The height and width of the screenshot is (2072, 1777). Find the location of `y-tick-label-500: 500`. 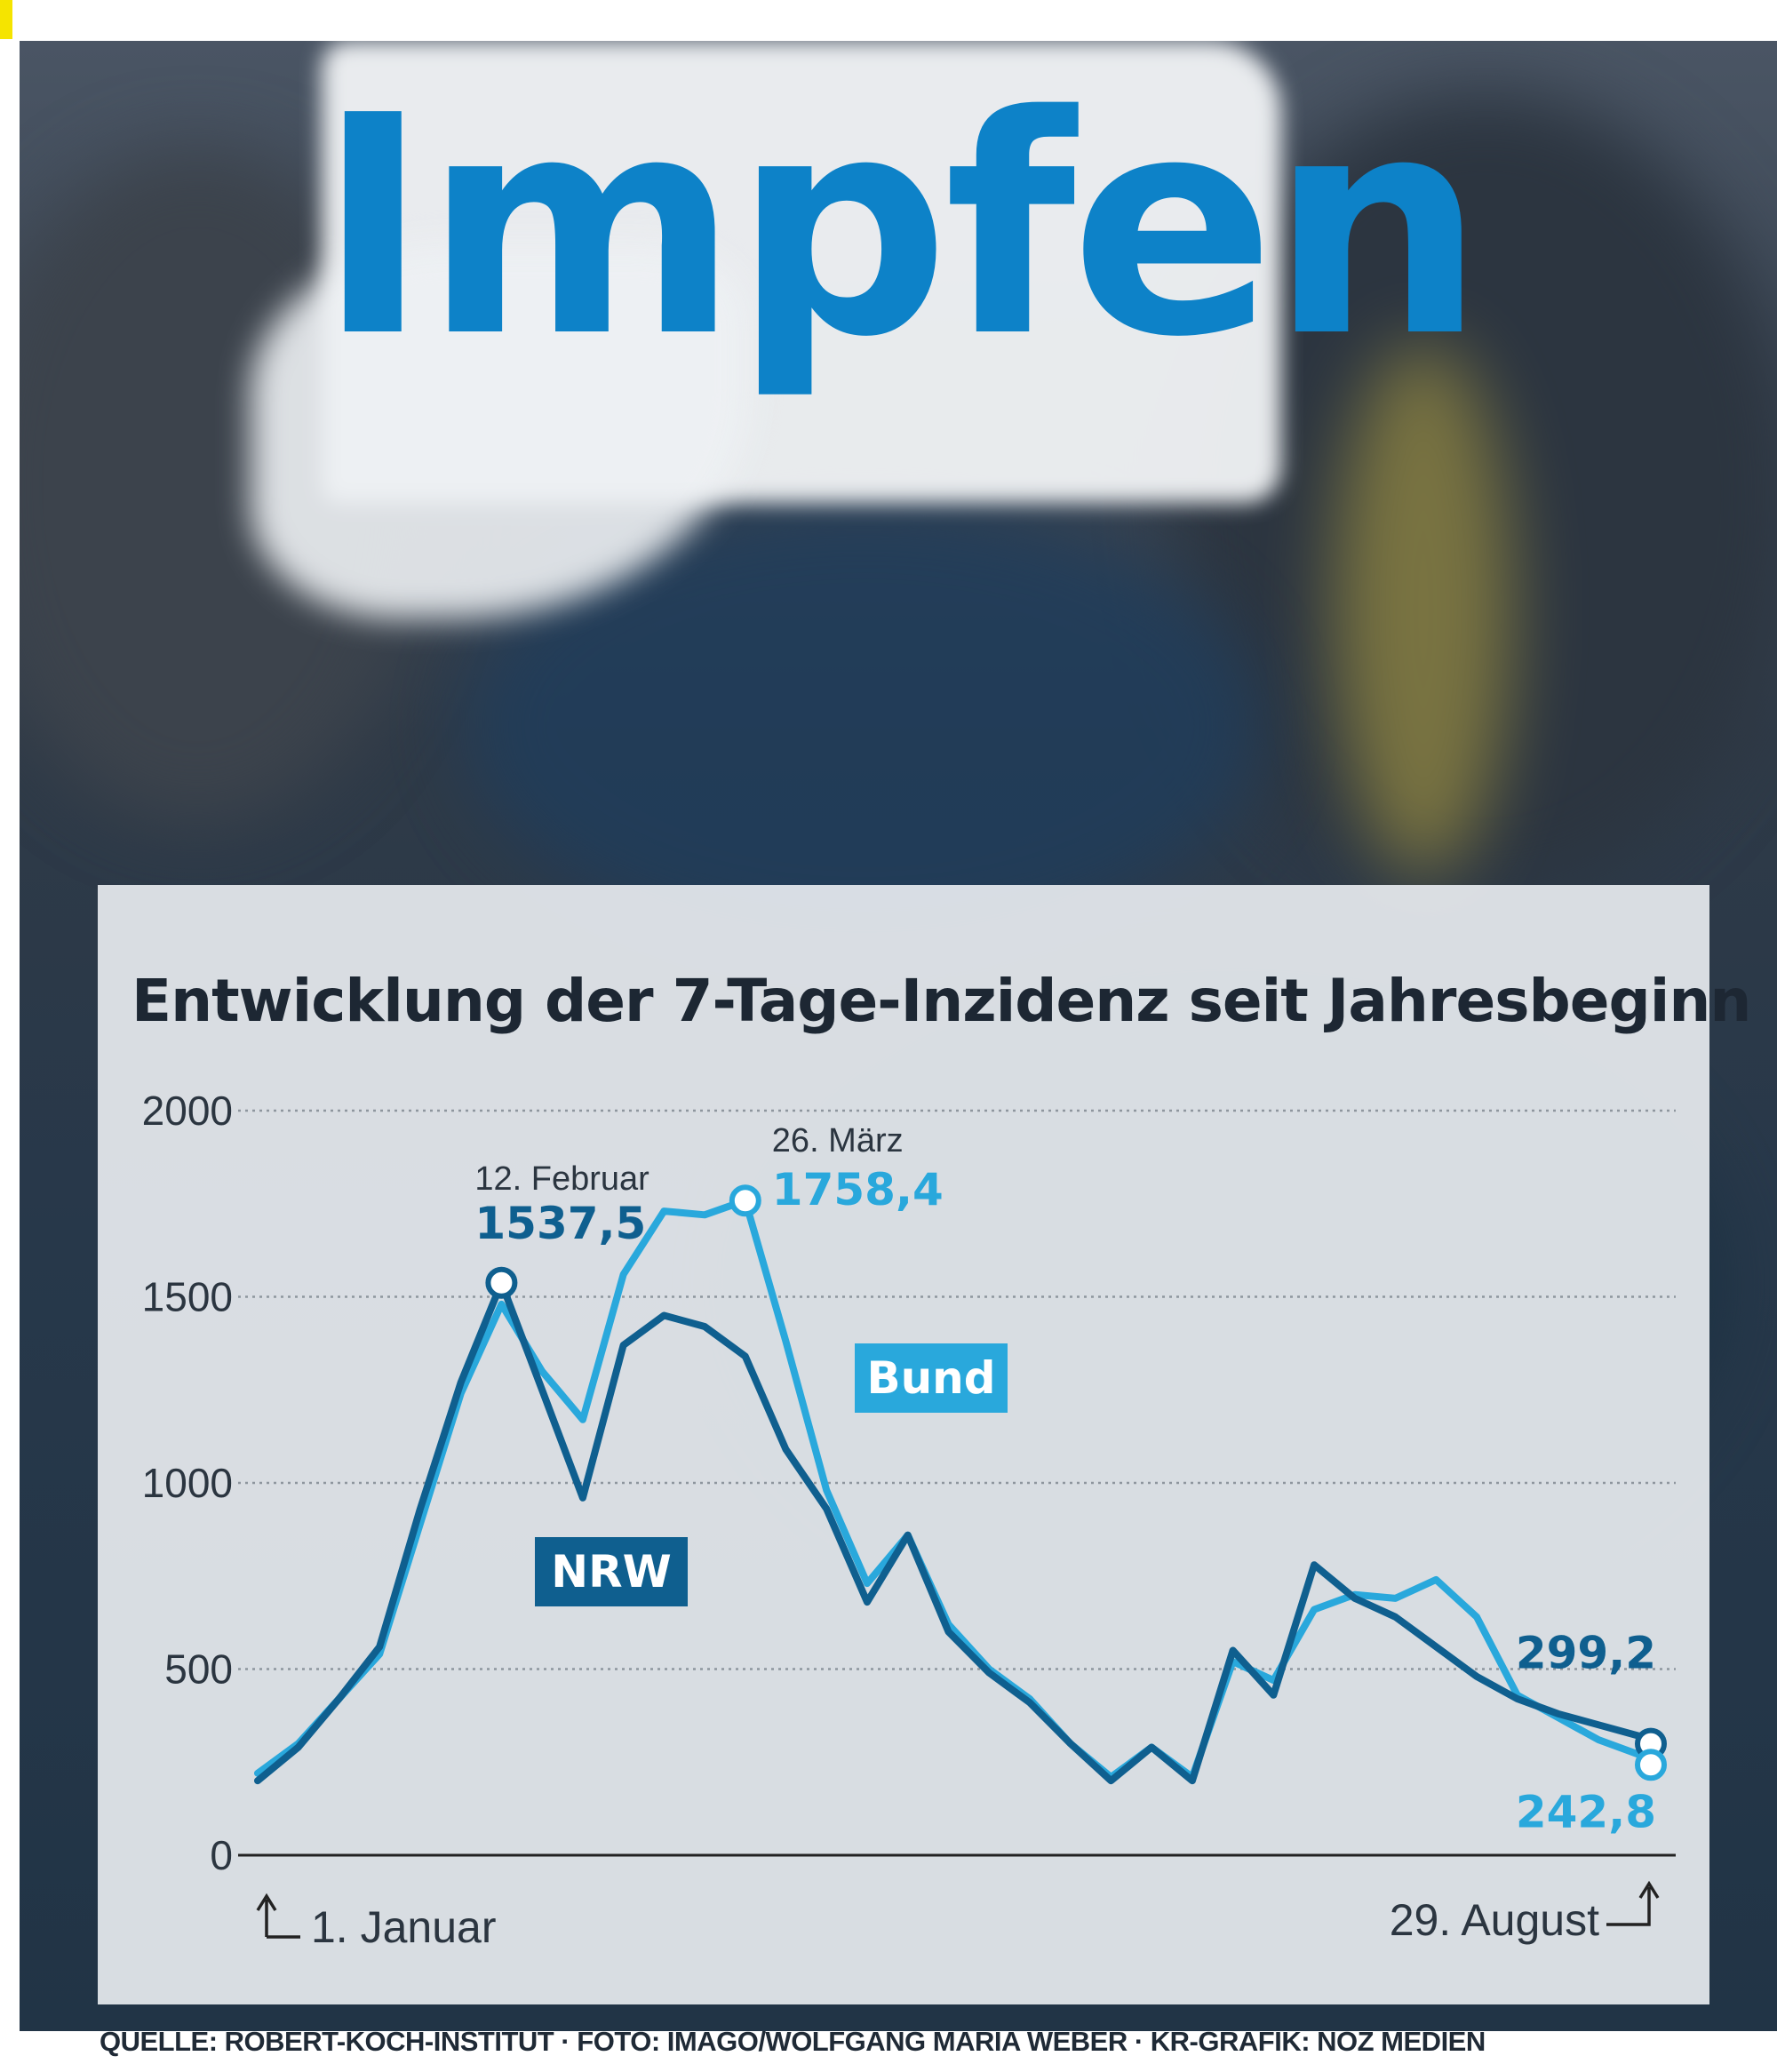

y-tick-label-500: 500 is located at coordinates (198, 1670).